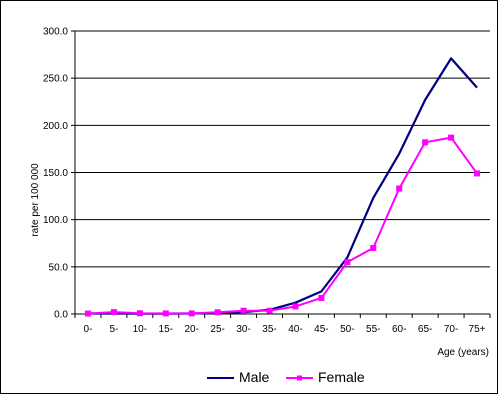 Image resolution: width=498 pixels, height=399 pixels. I want to click on y-tick-label: 150.0, so click(55, 173).